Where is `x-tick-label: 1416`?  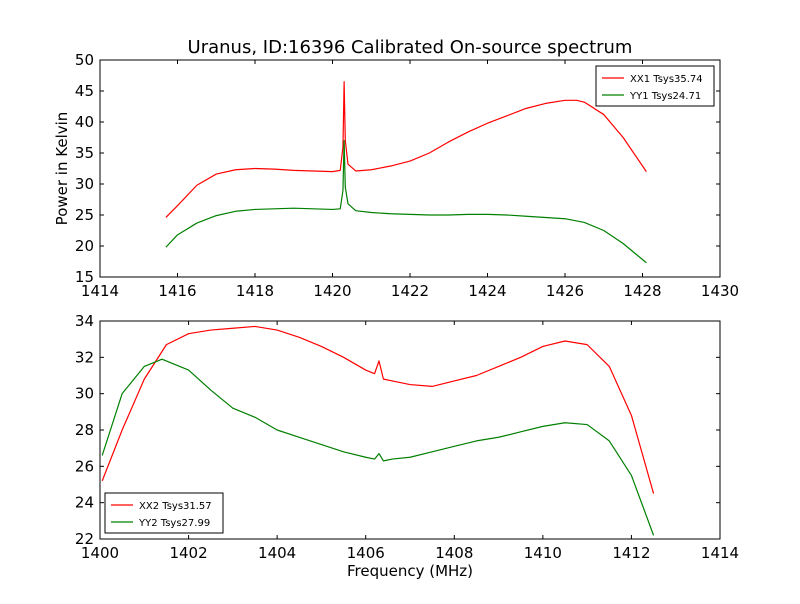
x-tick-label: 1416 is located at coordinates (177, 291).